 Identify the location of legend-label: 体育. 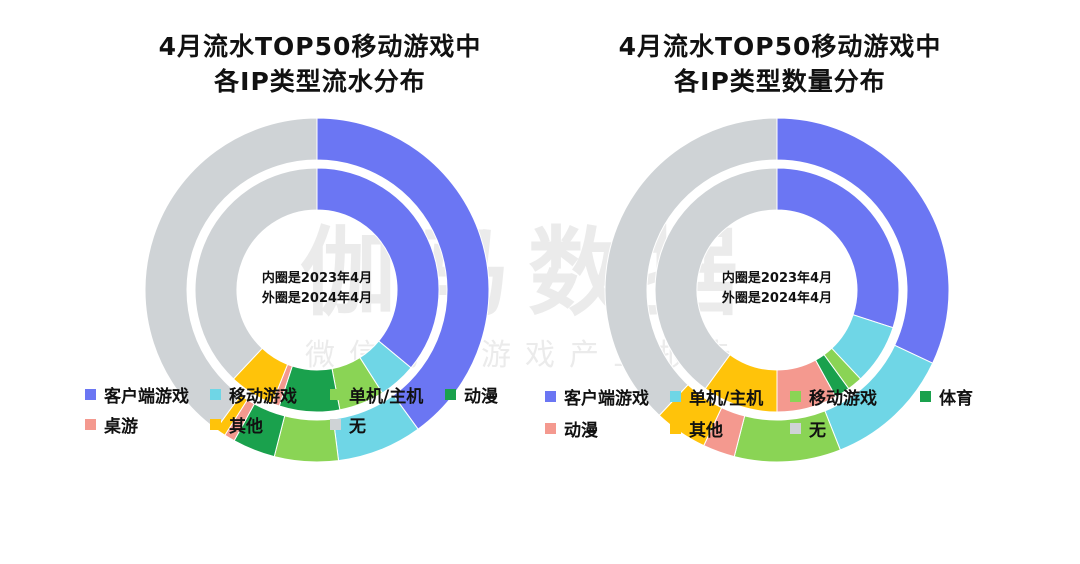
(956, 398).